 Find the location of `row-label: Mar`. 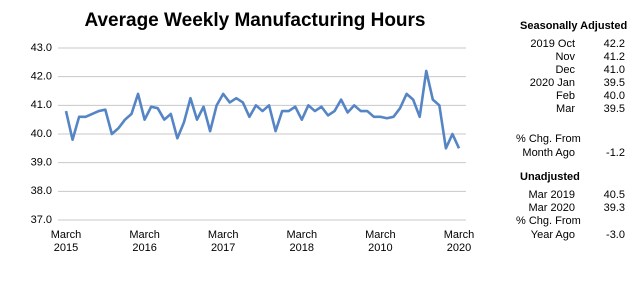

row-label: Mar is located at coordinates (565, 109).